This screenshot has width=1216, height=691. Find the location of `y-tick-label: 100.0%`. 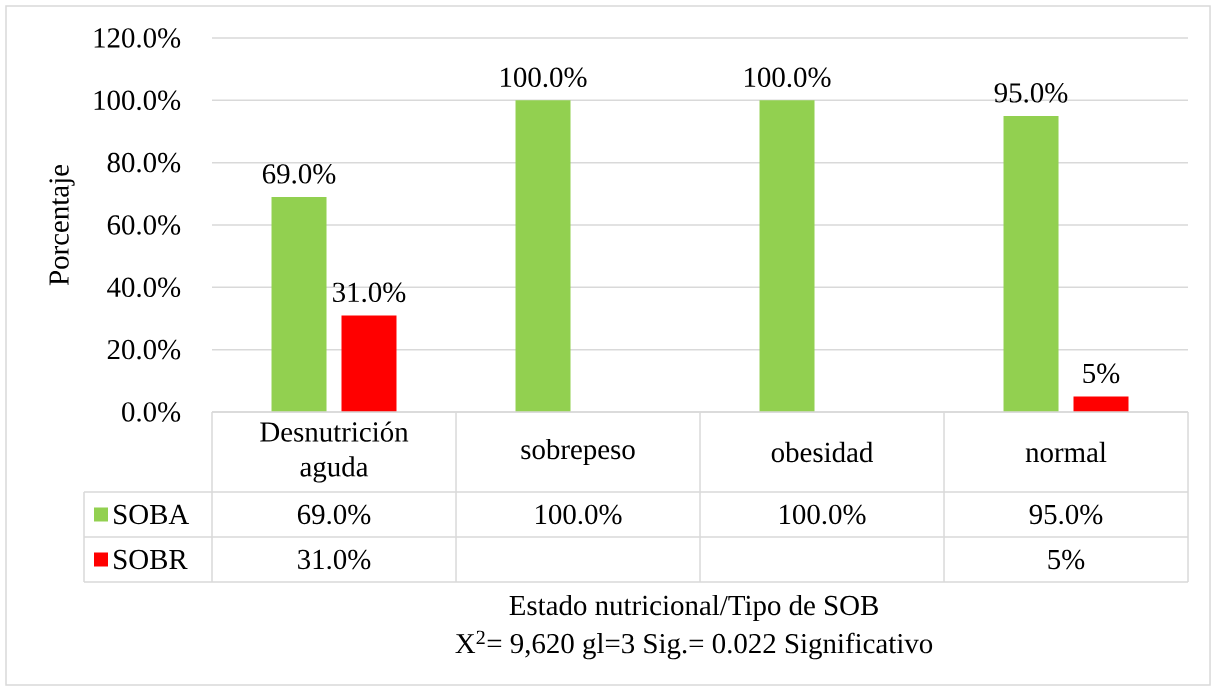

y-tick-label: 100.0% is located at coordinates (137, 100).